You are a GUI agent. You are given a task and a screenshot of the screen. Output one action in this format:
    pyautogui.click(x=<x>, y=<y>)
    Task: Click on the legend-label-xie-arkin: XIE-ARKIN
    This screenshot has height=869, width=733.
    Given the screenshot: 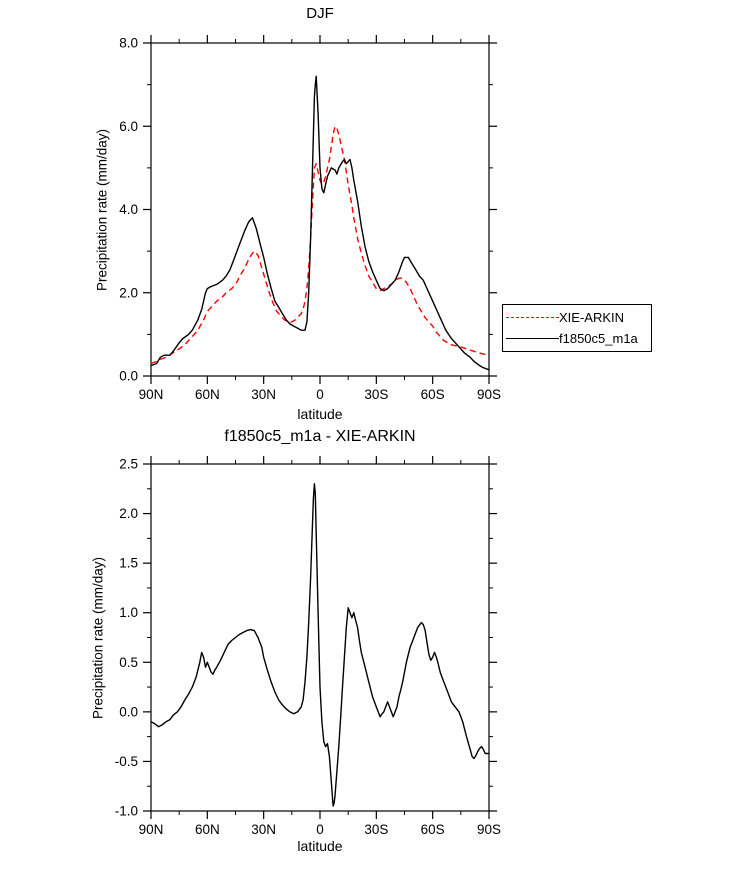 What is the action you would take?
    pyautogui.click(x=592, y=317)
    